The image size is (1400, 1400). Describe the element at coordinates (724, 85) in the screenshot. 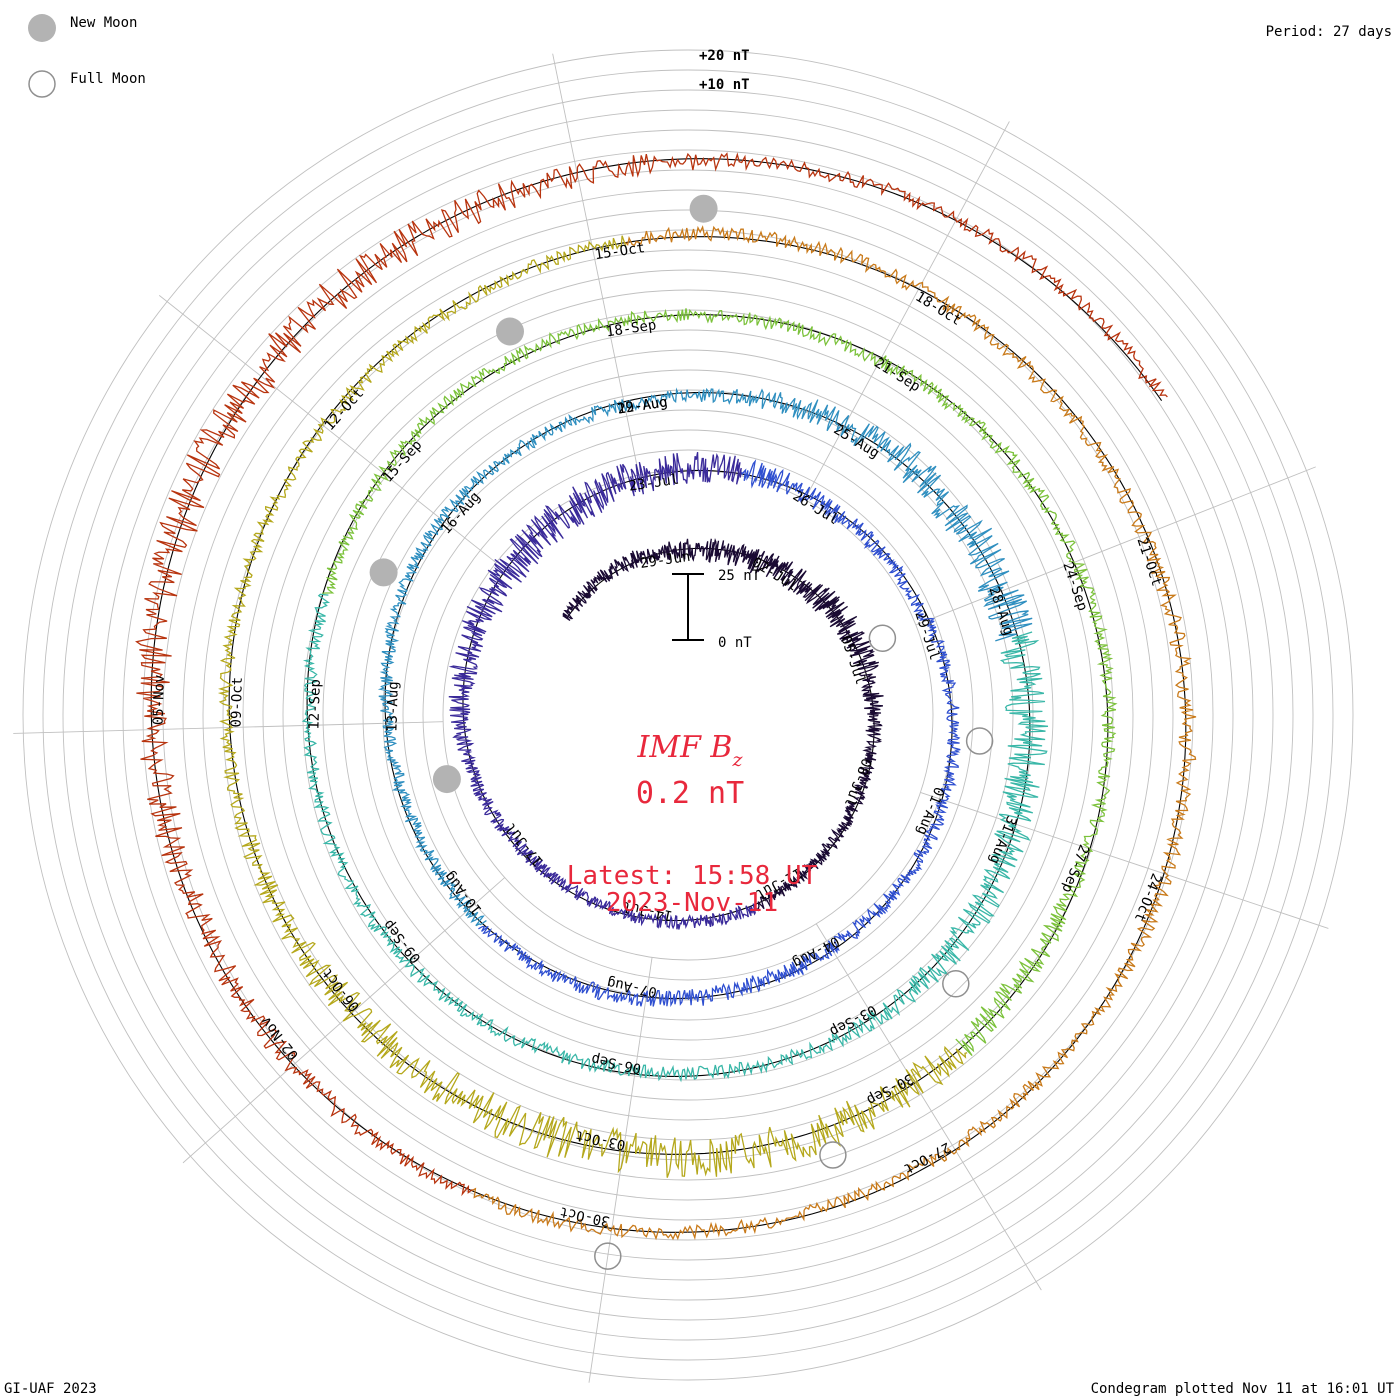

I see `ring-scale-plus10: +10 nT` at that location.